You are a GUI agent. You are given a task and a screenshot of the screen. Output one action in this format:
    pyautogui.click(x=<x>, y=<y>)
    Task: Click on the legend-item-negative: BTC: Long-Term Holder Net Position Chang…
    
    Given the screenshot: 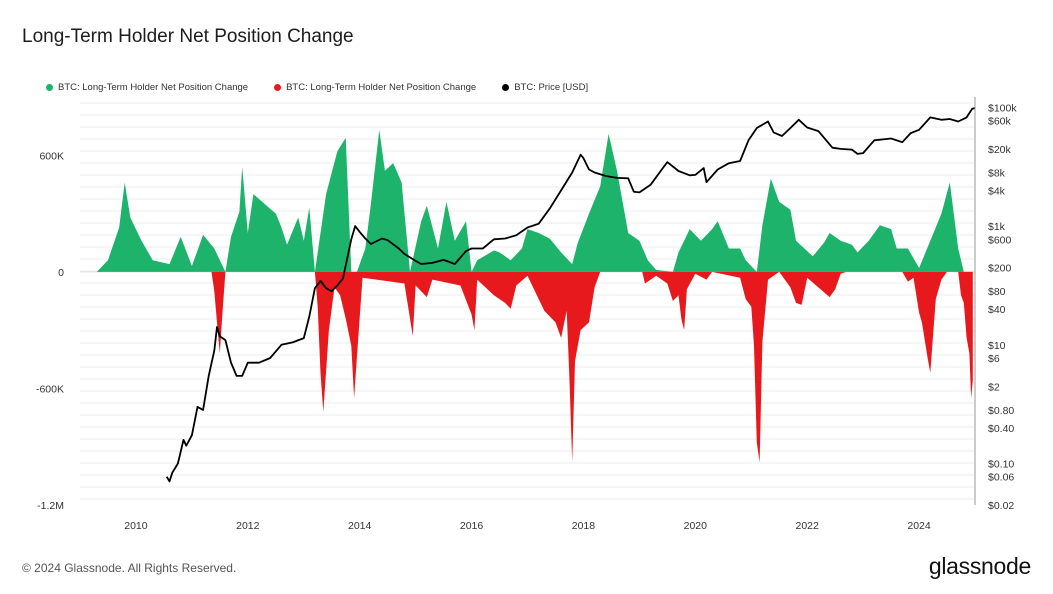 What is the action you would take?
    pyautogui.click(x=375, y=87)
    